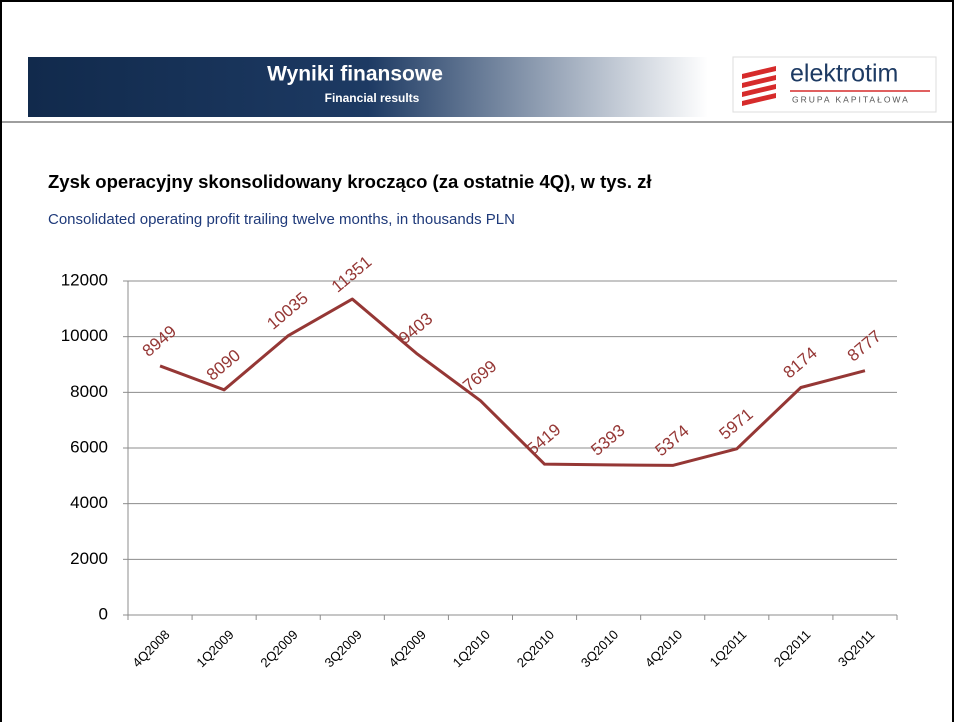  I want to click on x-tick-label: 1Q2011, so click(728, 648).